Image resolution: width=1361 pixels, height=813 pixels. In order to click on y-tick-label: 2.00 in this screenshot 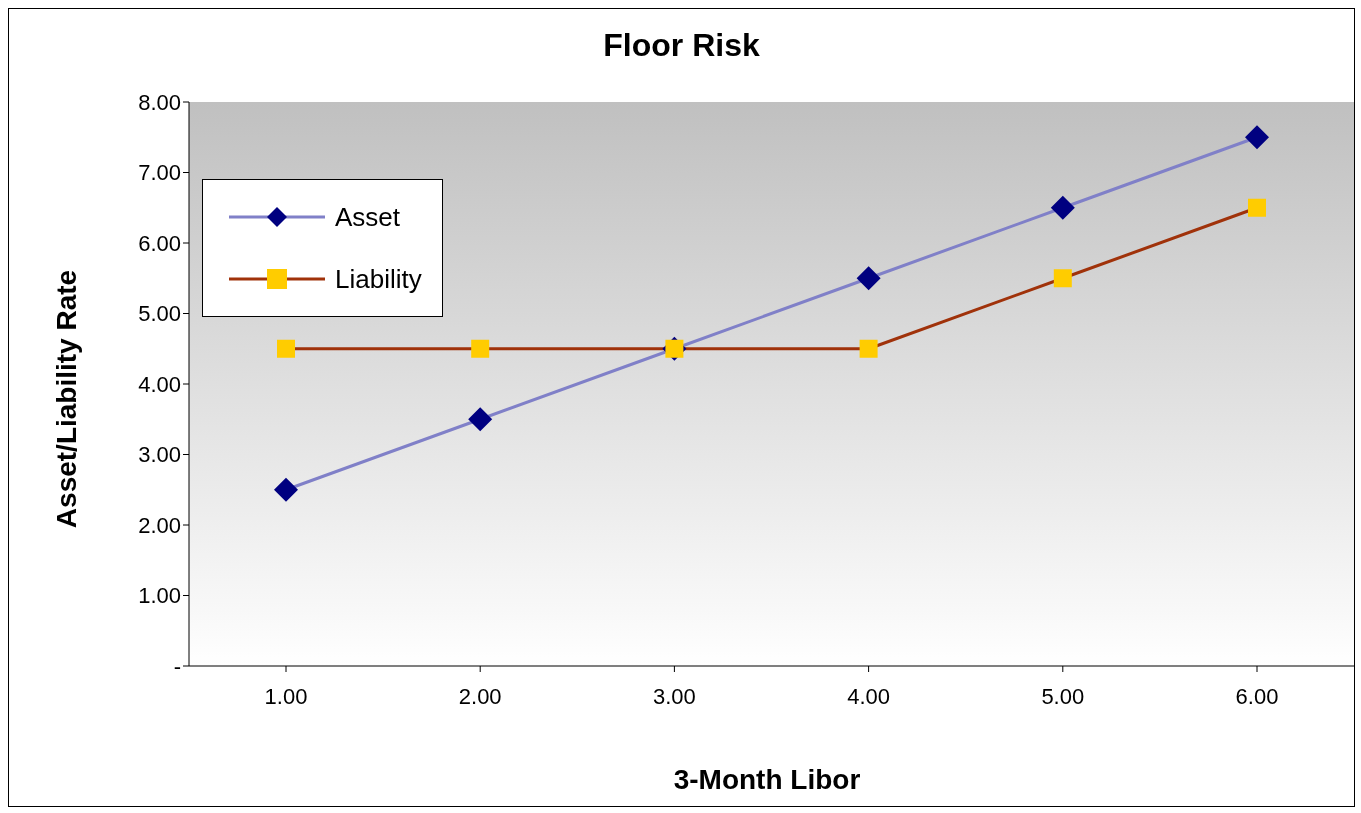, I will do `click(159, 525)`.